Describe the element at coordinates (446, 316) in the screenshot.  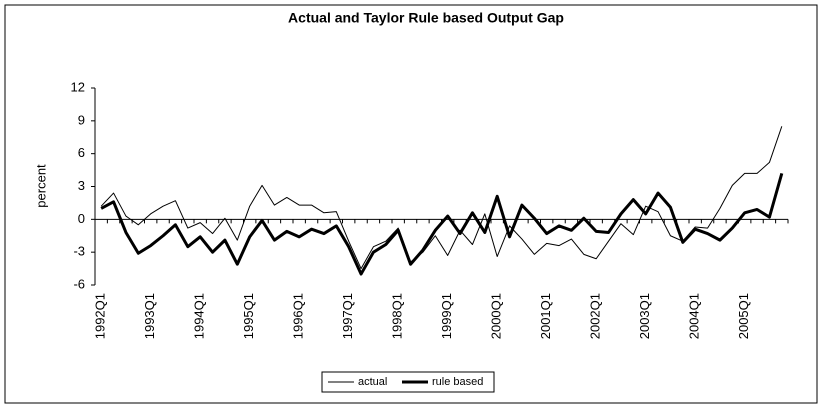
I see `x-tick-label: 1999Q1` at that location.